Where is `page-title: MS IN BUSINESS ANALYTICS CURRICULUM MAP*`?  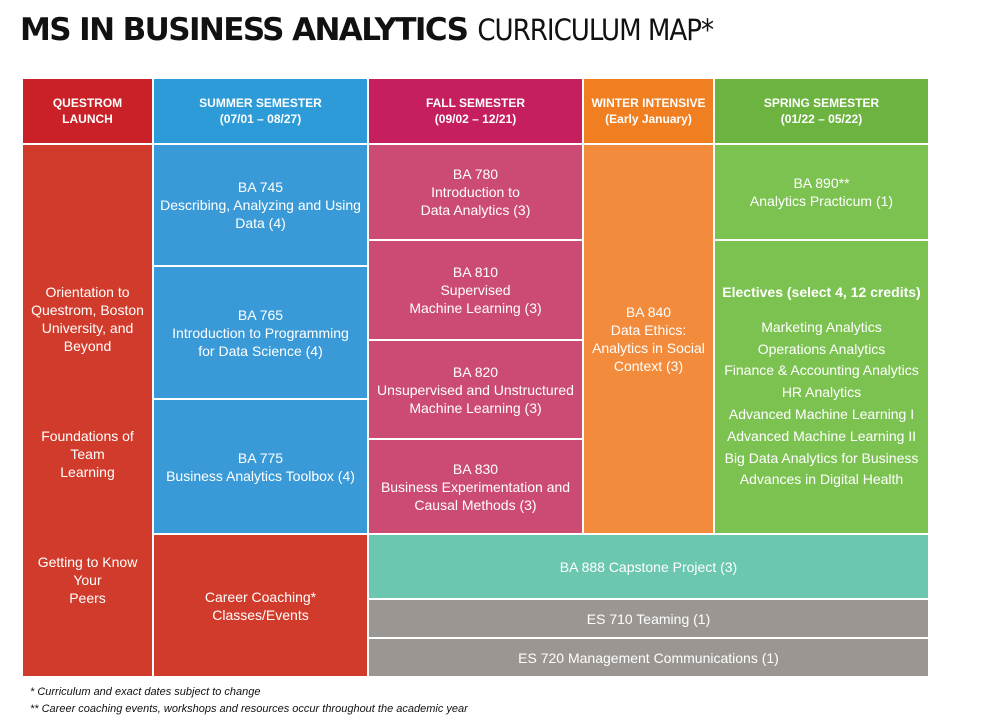 page-title: MS IN BUSINESS ANALYTICS CURRICULUM MAP* is located at coordinates (367, 35).